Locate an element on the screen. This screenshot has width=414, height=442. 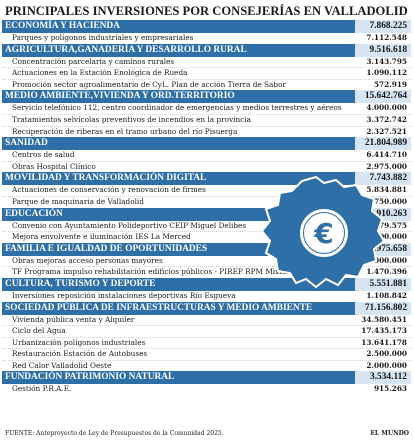
section-name: ECONOMÍA Y HACIENDA is located at coordinates (62, 26).